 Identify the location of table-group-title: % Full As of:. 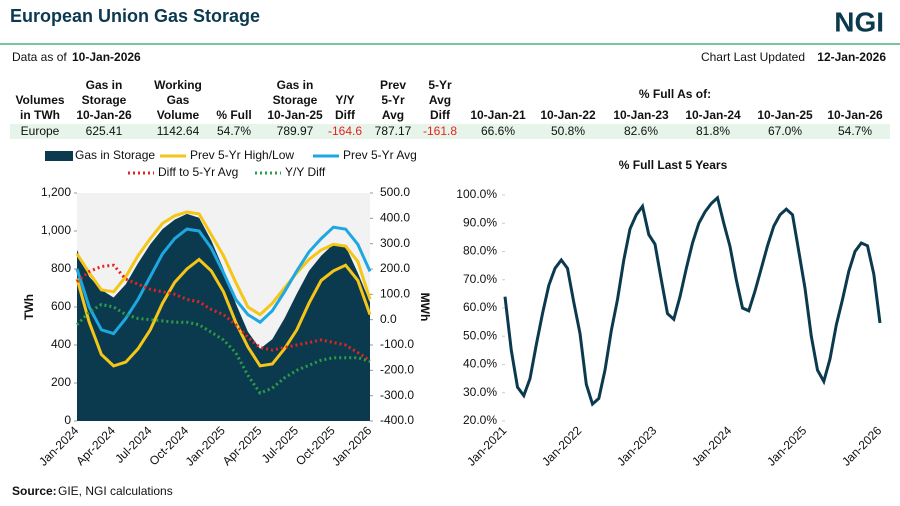
(675, 94).